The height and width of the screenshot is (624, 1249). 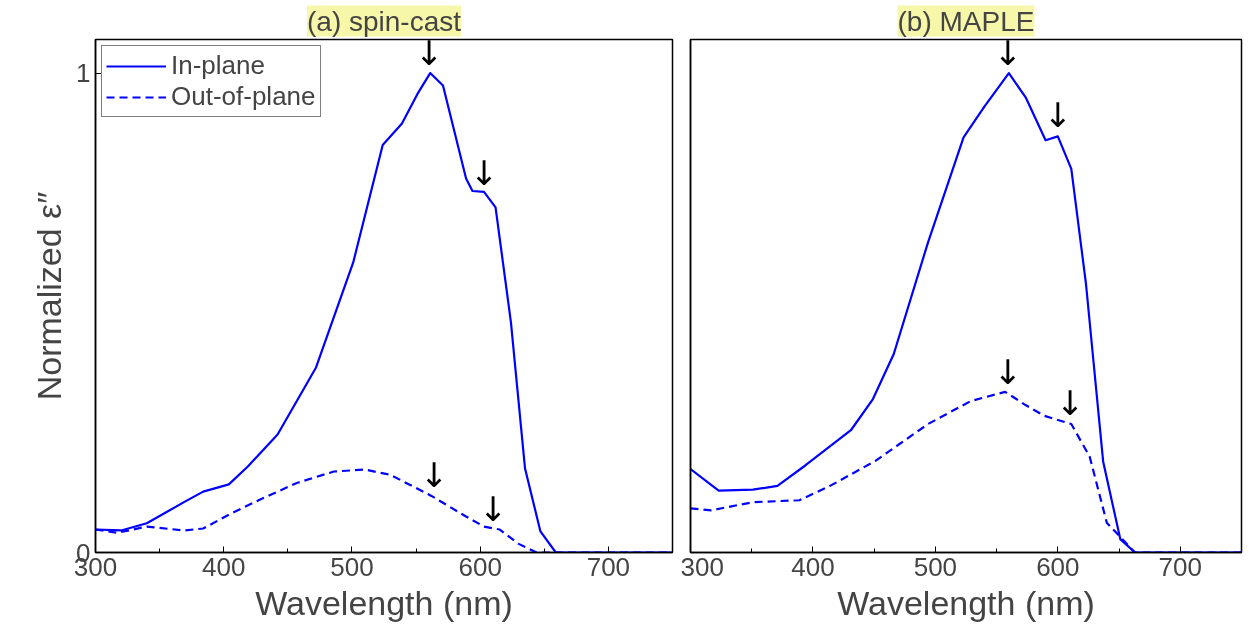 What do you see at coordinates (243, 96) in the screenshot?
I see `legend-label: Out-of-plane` at bounding box center [243, 96].